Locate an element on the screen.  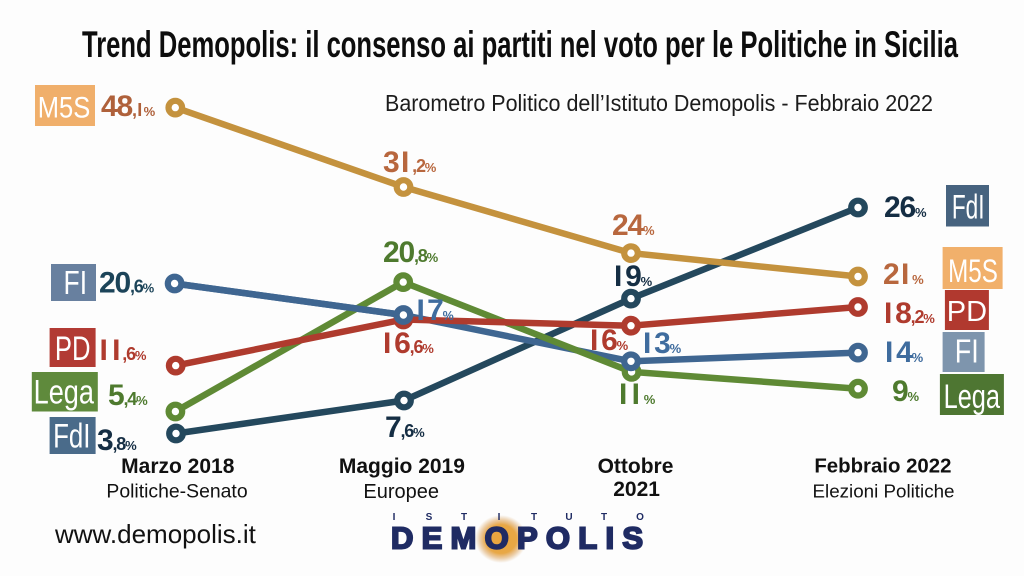
svg-text: 2021 is located at coordinates (636, 489).